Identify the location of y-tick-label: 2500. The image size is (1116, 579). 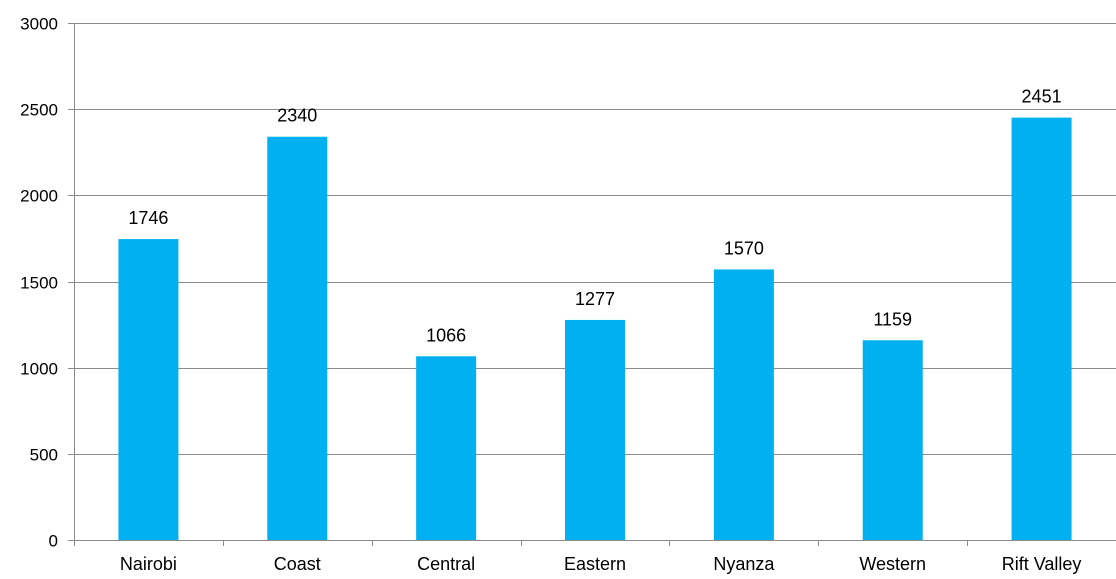
(39, 110).